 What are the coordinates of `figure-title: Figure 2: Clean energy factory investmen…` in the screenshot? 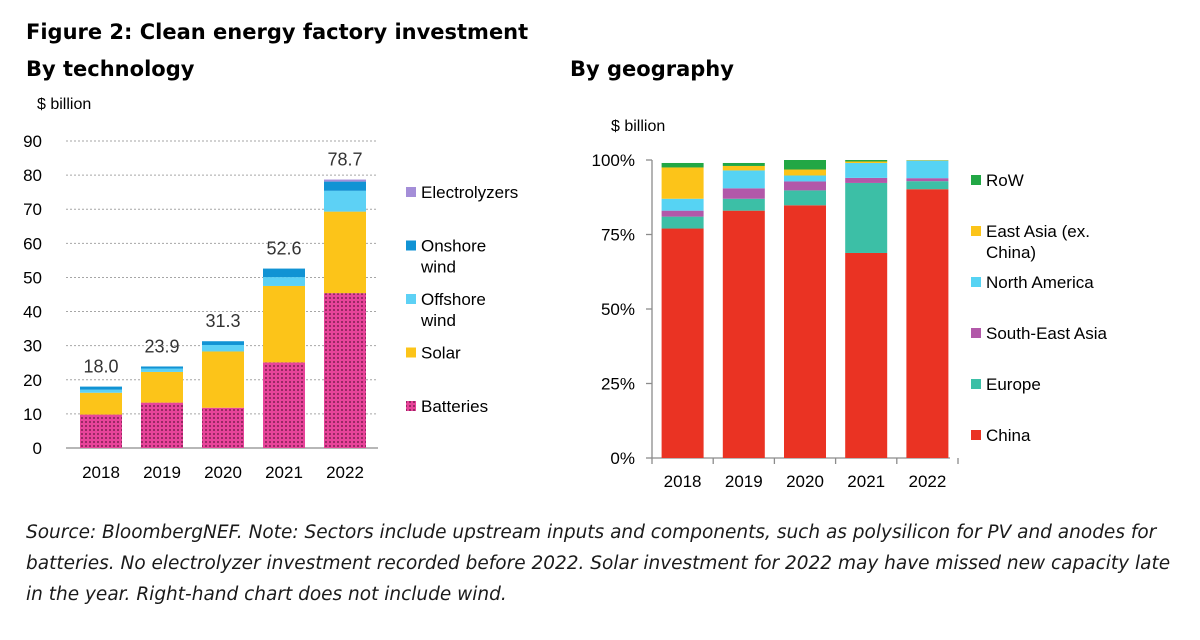 It's located at (277, 32).